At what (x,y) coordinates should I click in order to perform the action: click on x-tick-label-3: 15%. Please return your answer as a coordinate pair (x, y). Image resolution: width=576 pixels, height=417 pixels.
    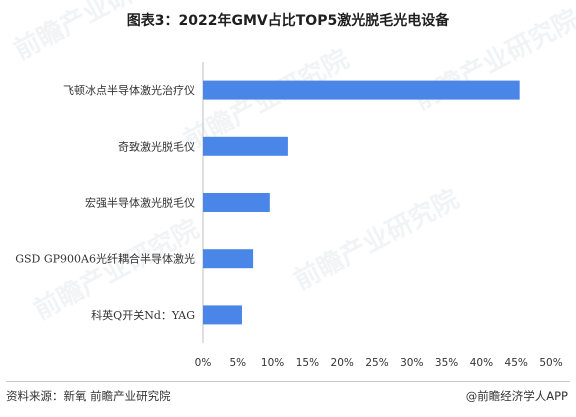
    Looking at the image, I should click on (307, 363).